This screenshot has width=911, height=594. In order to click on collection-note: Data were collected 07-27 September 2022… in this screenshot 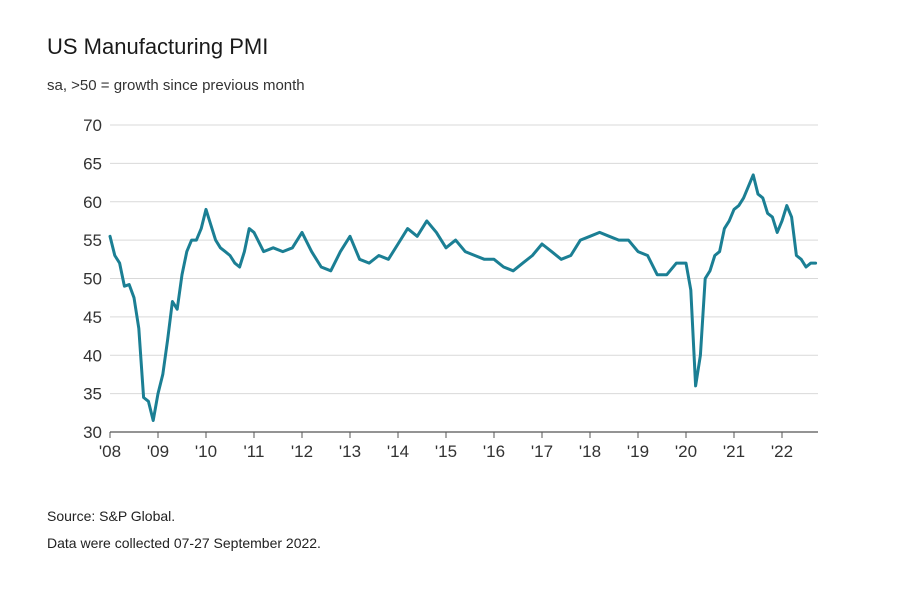, I will do `click(184, 543)`.